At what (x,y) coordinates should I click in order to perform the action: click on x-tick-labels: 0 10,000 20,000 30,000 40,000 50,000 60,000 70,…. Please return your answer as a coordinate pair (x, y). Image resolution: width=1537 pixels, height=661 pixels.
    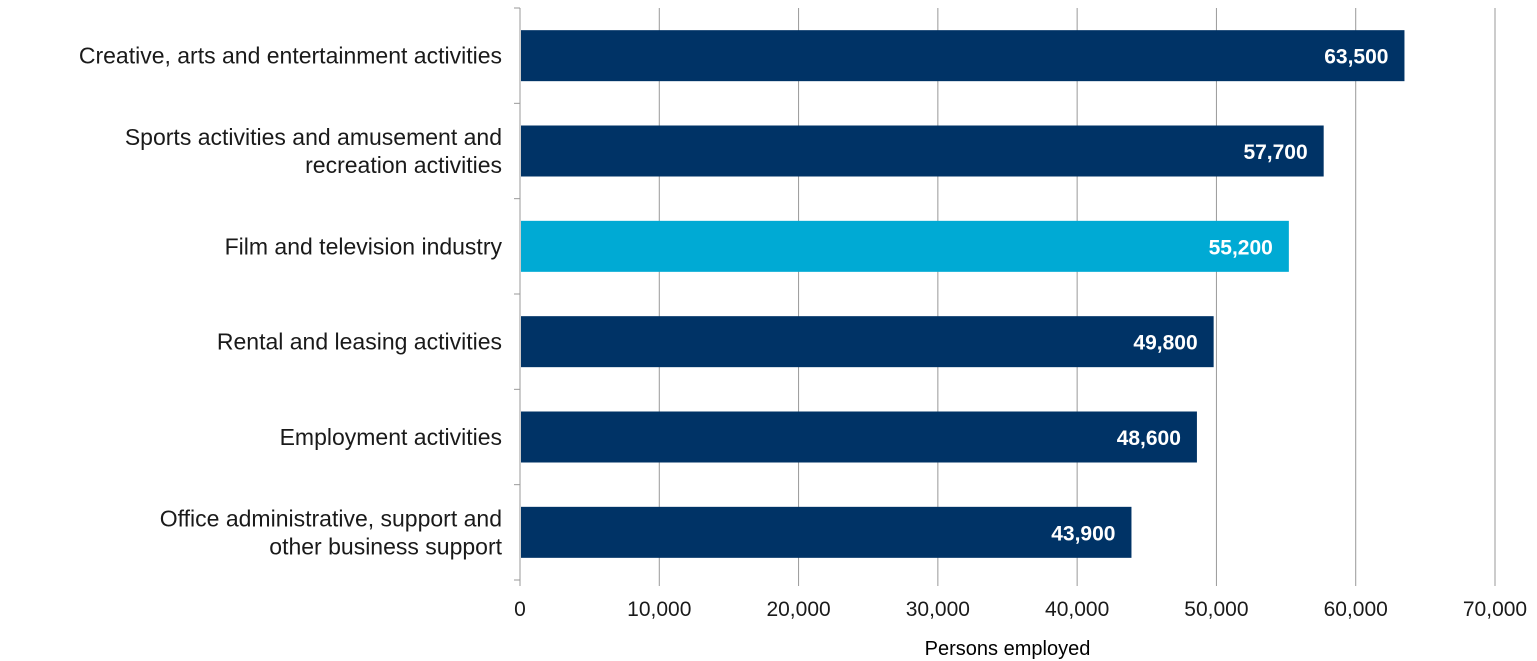
    Looking at the image, I should click on (1020, 609).